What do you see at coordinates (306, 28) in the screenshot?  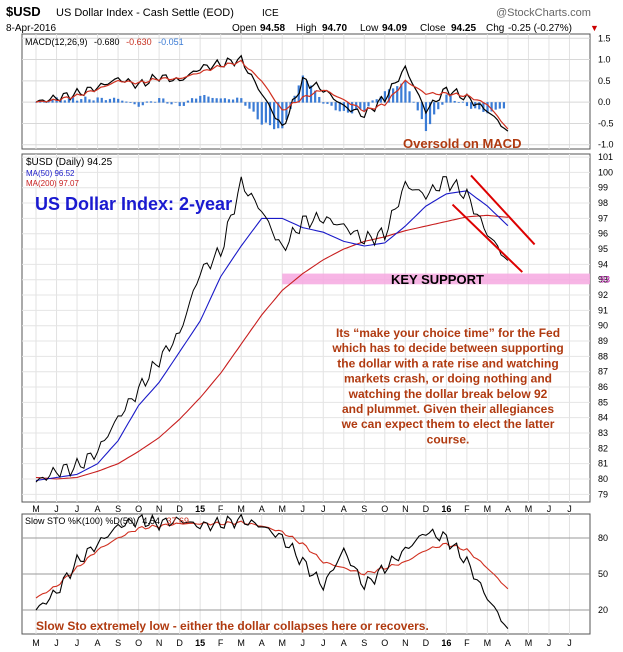 I see `high-label: High` at bounding box center [306, 28].